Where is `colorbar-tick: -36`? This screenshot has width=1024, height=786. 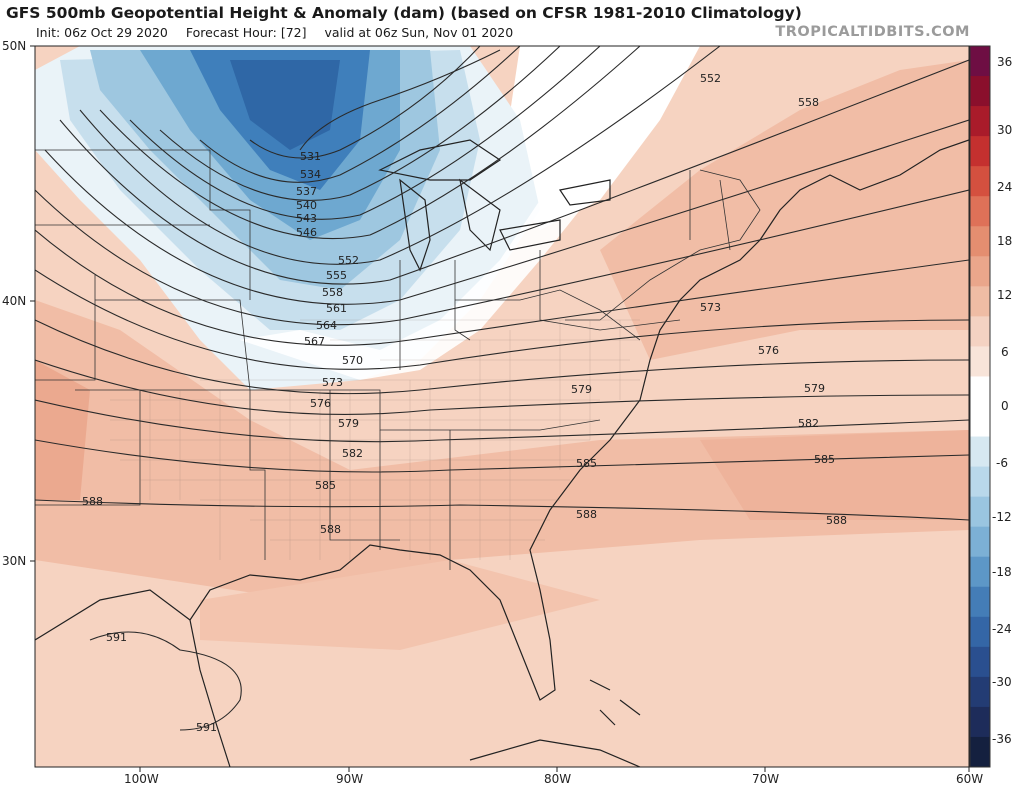 colorbar-tick: -36 is located at coordinates (1002, 739).